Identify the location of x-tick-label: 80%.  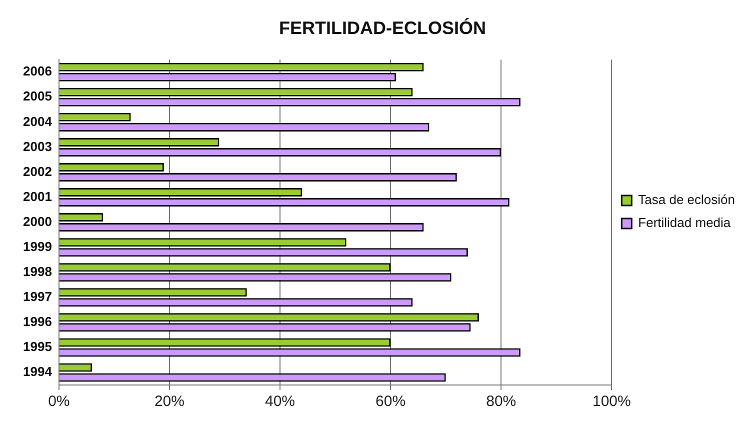
(501, 401).